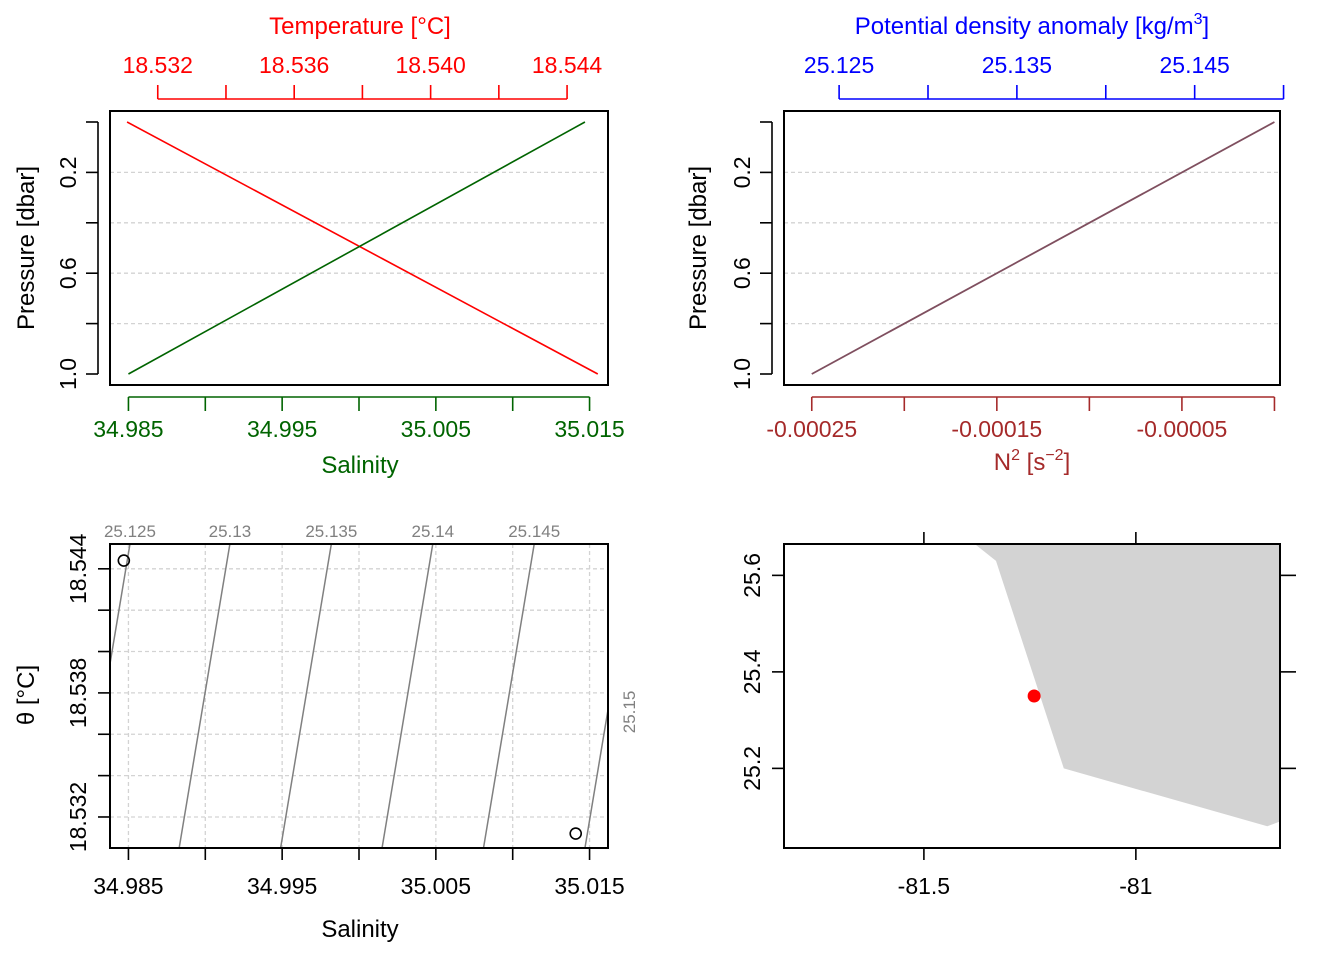 The width and height of the screenshot is (1344, 960). I want to click on isopycnal-label: 25.13, so click(230, 531).